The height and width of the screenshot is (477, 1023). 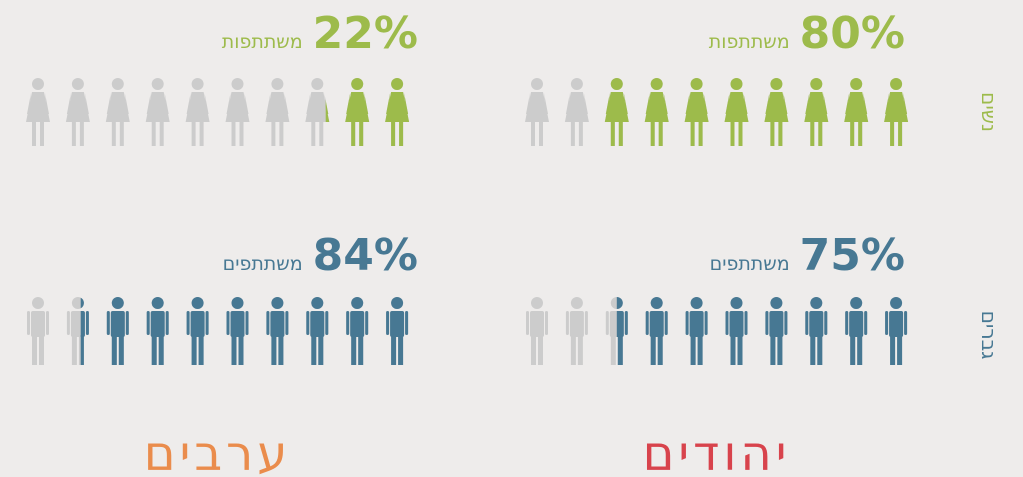 I want to click on caption: משתתפות, so click(x=749, y=42).